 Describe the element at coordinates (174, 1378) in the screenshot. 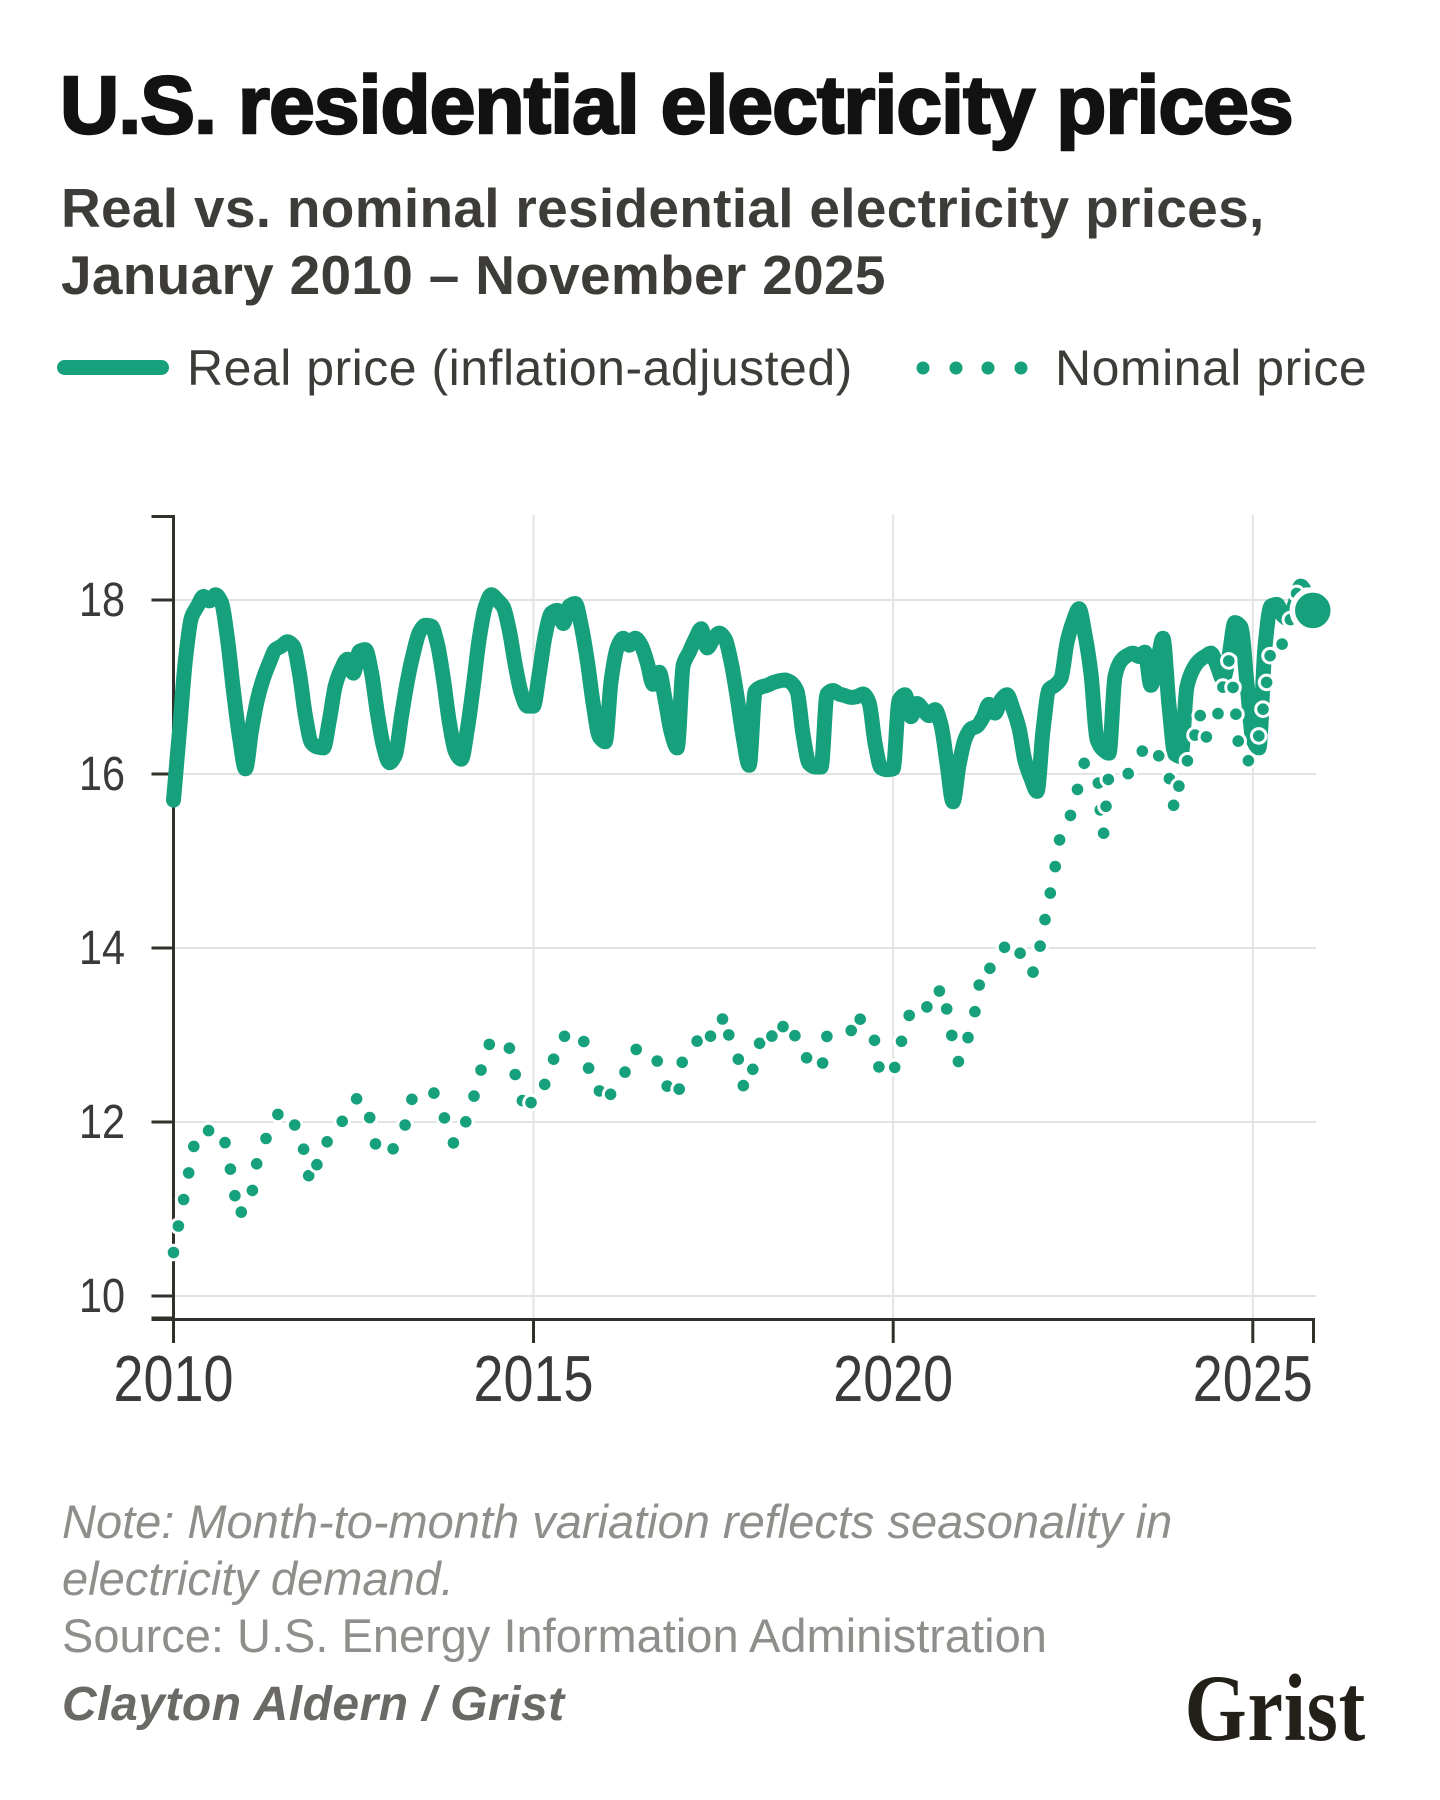

I see `svg-text: 2010` at that location.